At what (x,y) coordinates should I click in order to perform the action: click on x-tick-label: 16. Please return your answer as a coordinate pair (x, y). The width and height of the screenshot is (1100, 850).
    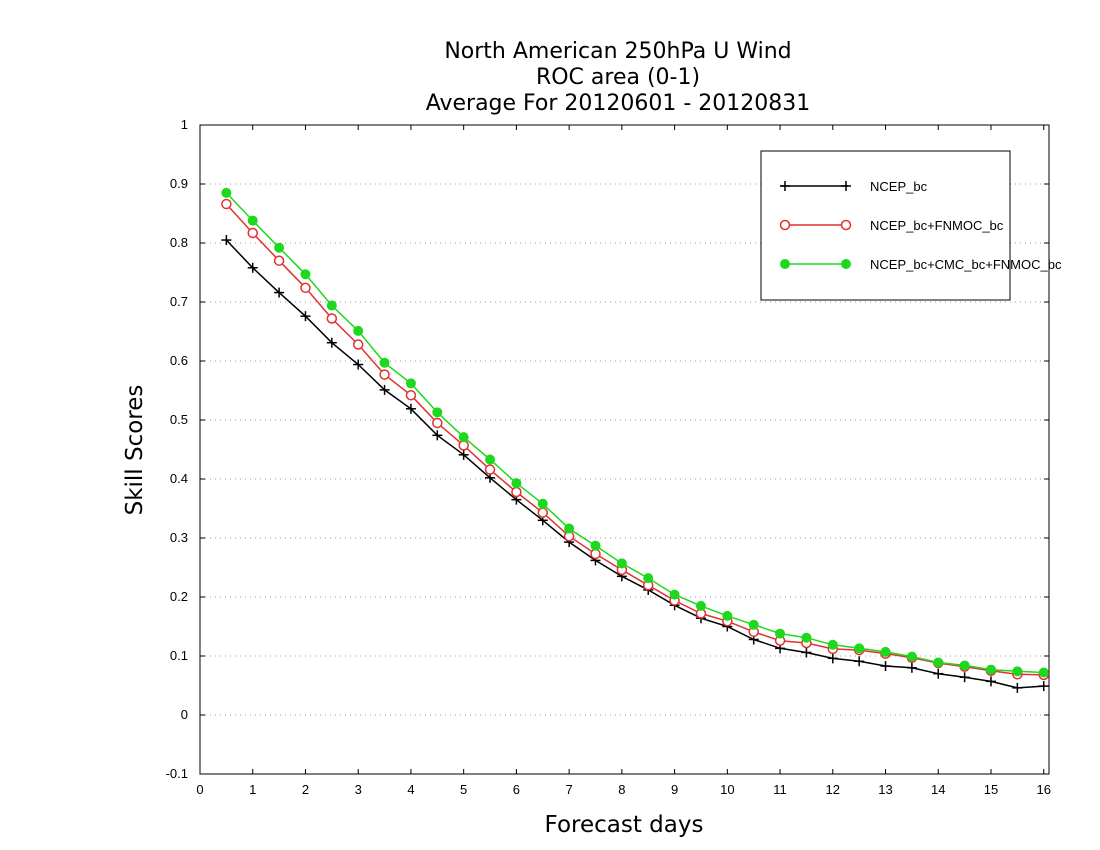
    Looking at the image, I should click on (1043, 789).